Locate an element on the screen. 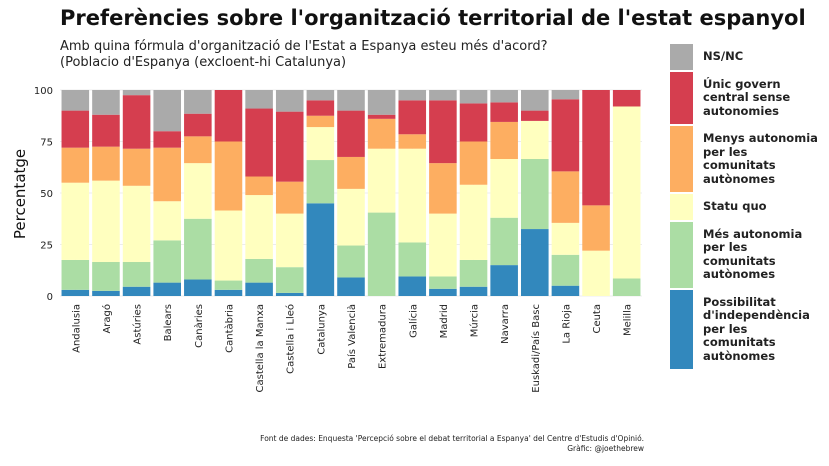 The width and height of the screenshot is (829, 466). x-tick-label: Canàries is located at coordinates (199, 326).